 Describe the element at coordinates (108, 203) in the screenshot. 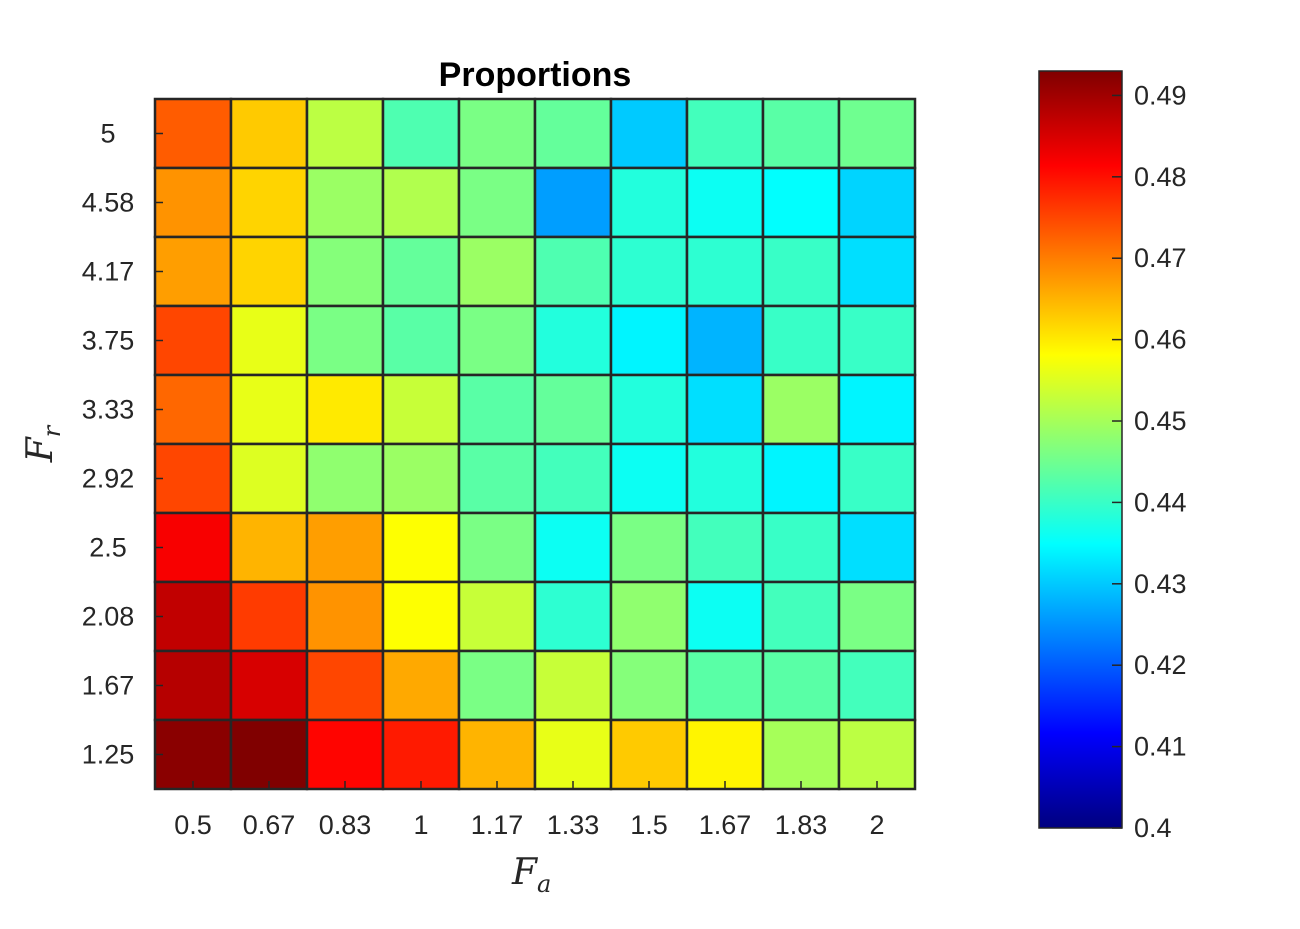

I see `y-tick-label: 4.58` at that location.